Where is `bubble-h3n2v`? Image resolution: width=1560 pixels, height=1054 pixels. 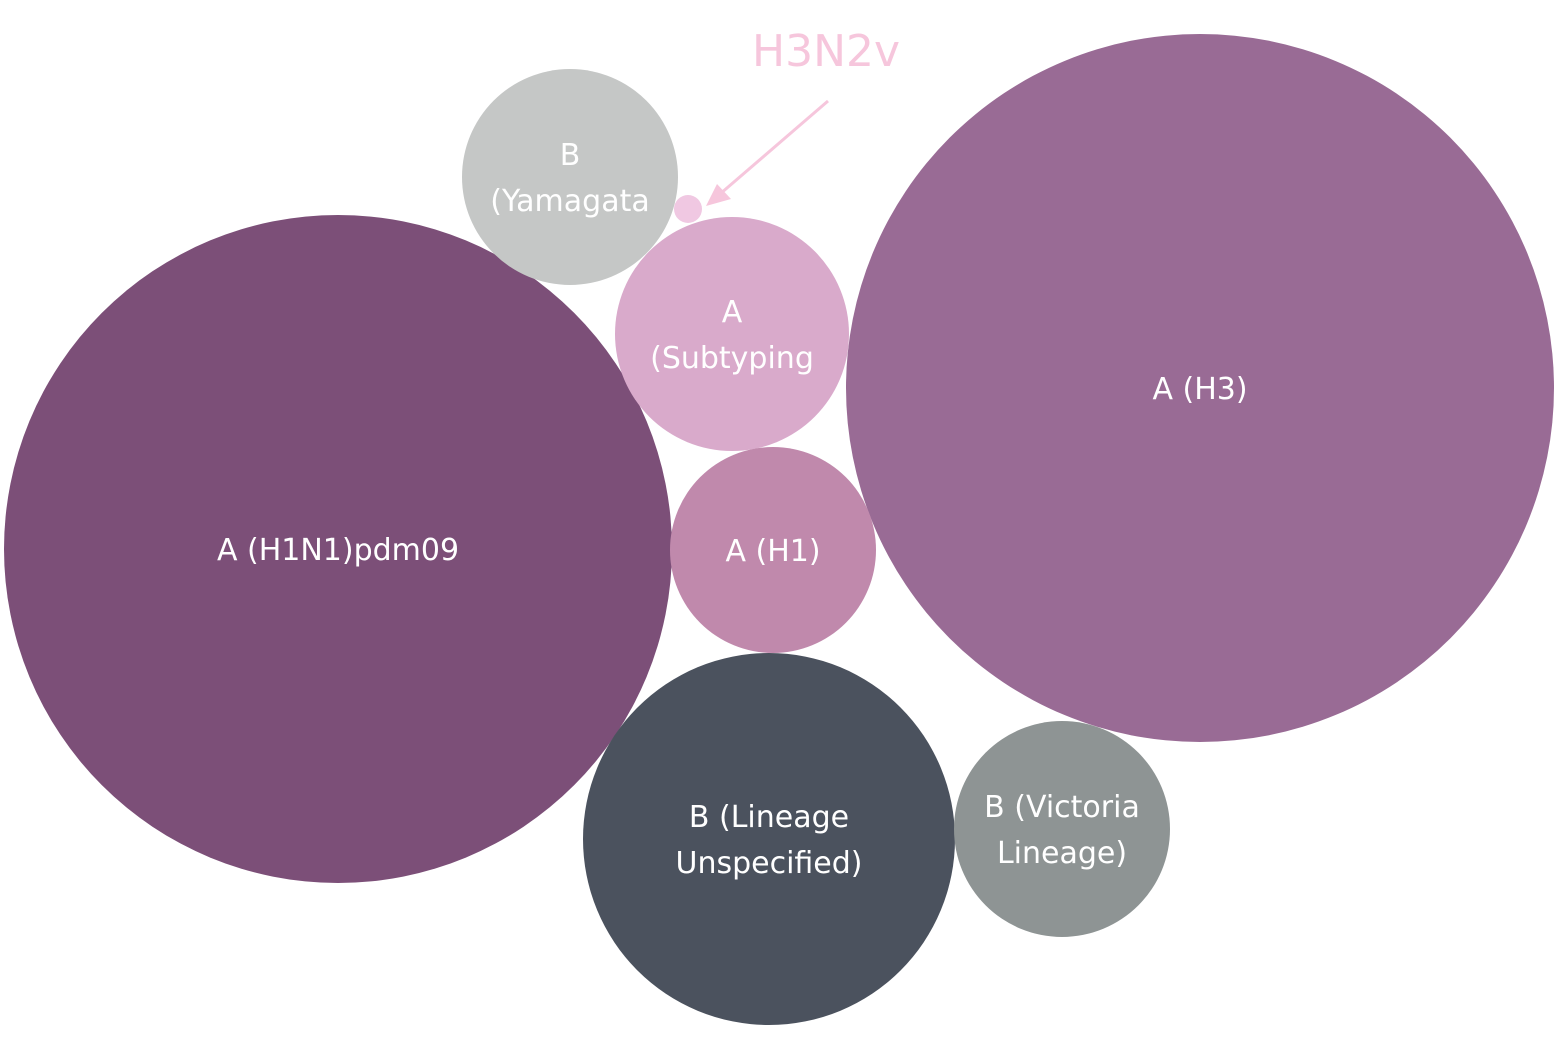 bubble-h3n2v is located at coordinates (688, 209).